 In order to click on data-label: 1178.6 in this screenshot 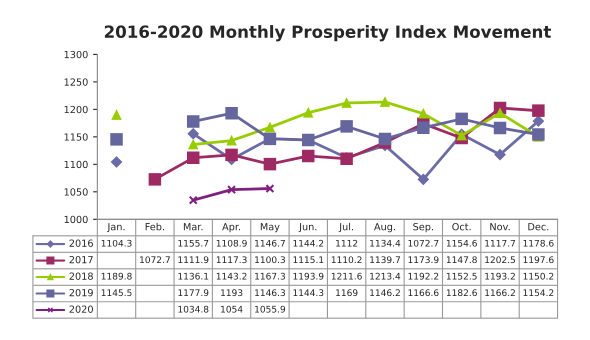, I will do `click(539, 243)`.